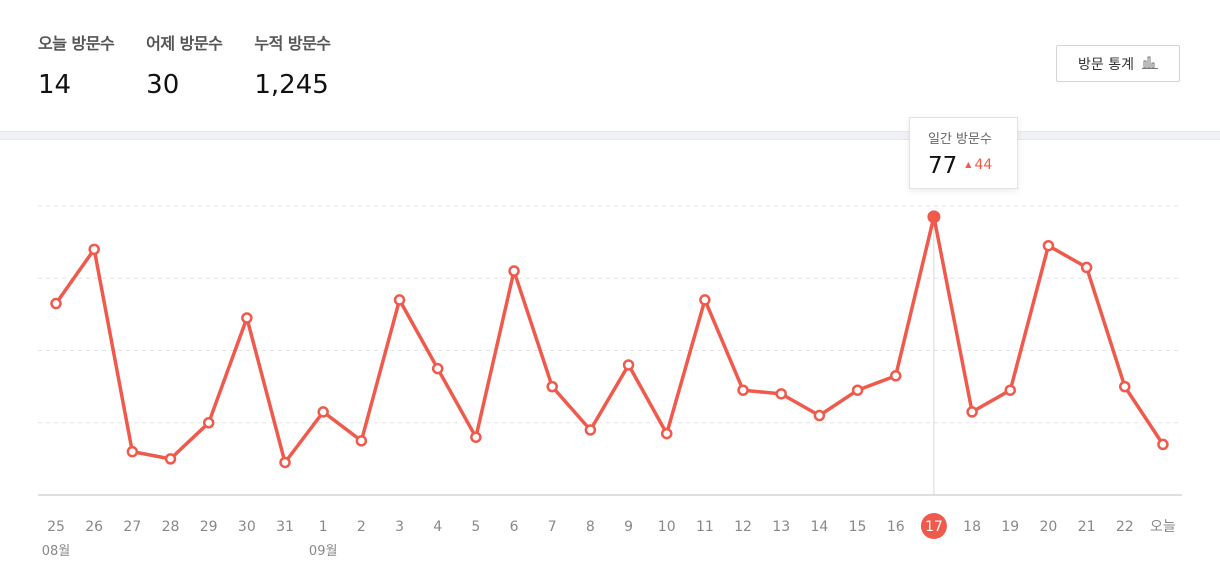 This screenshot has height=588, width=1220. Describe the element at coordinates (960, 139) in the screenshot. I see `tooltip-label: 일간 방문수` at that location.